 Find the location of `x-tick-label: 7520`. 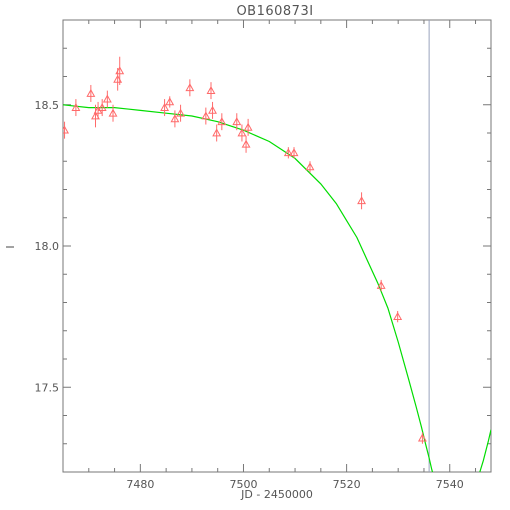

x-tick-label: 7520 is located at coordinates (347, 484).